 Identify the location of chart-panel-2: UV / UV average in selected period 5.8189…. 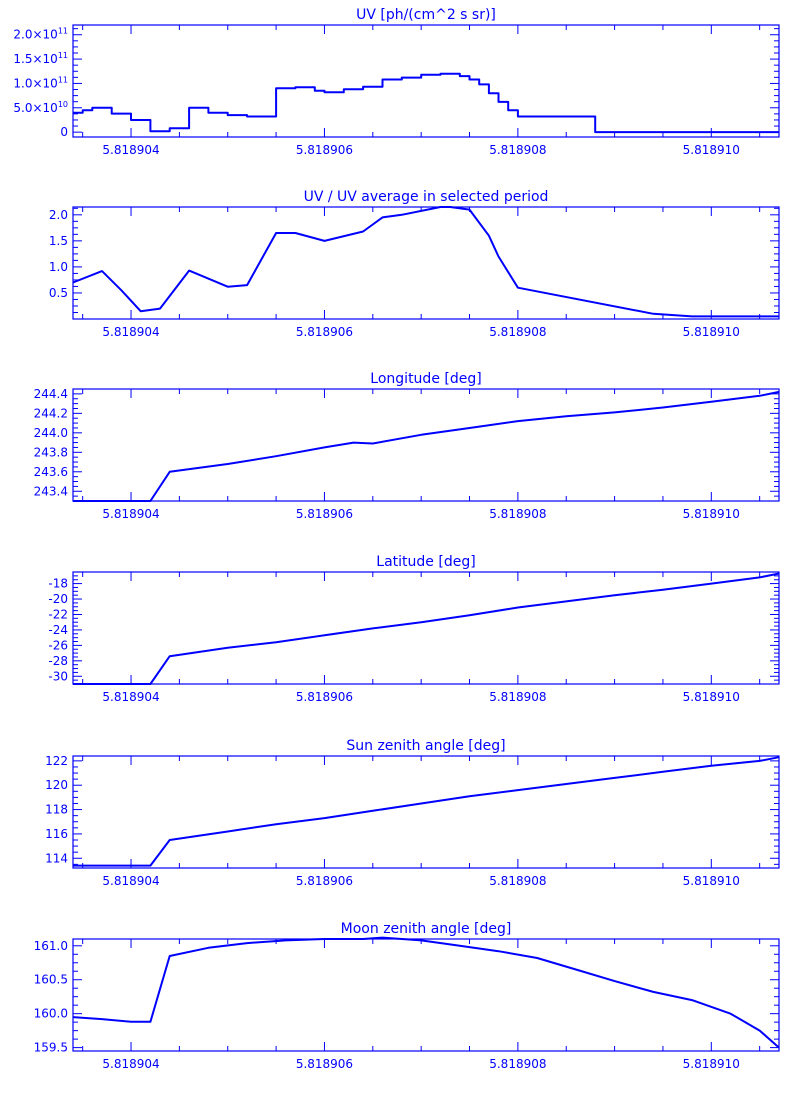
(414, 264).